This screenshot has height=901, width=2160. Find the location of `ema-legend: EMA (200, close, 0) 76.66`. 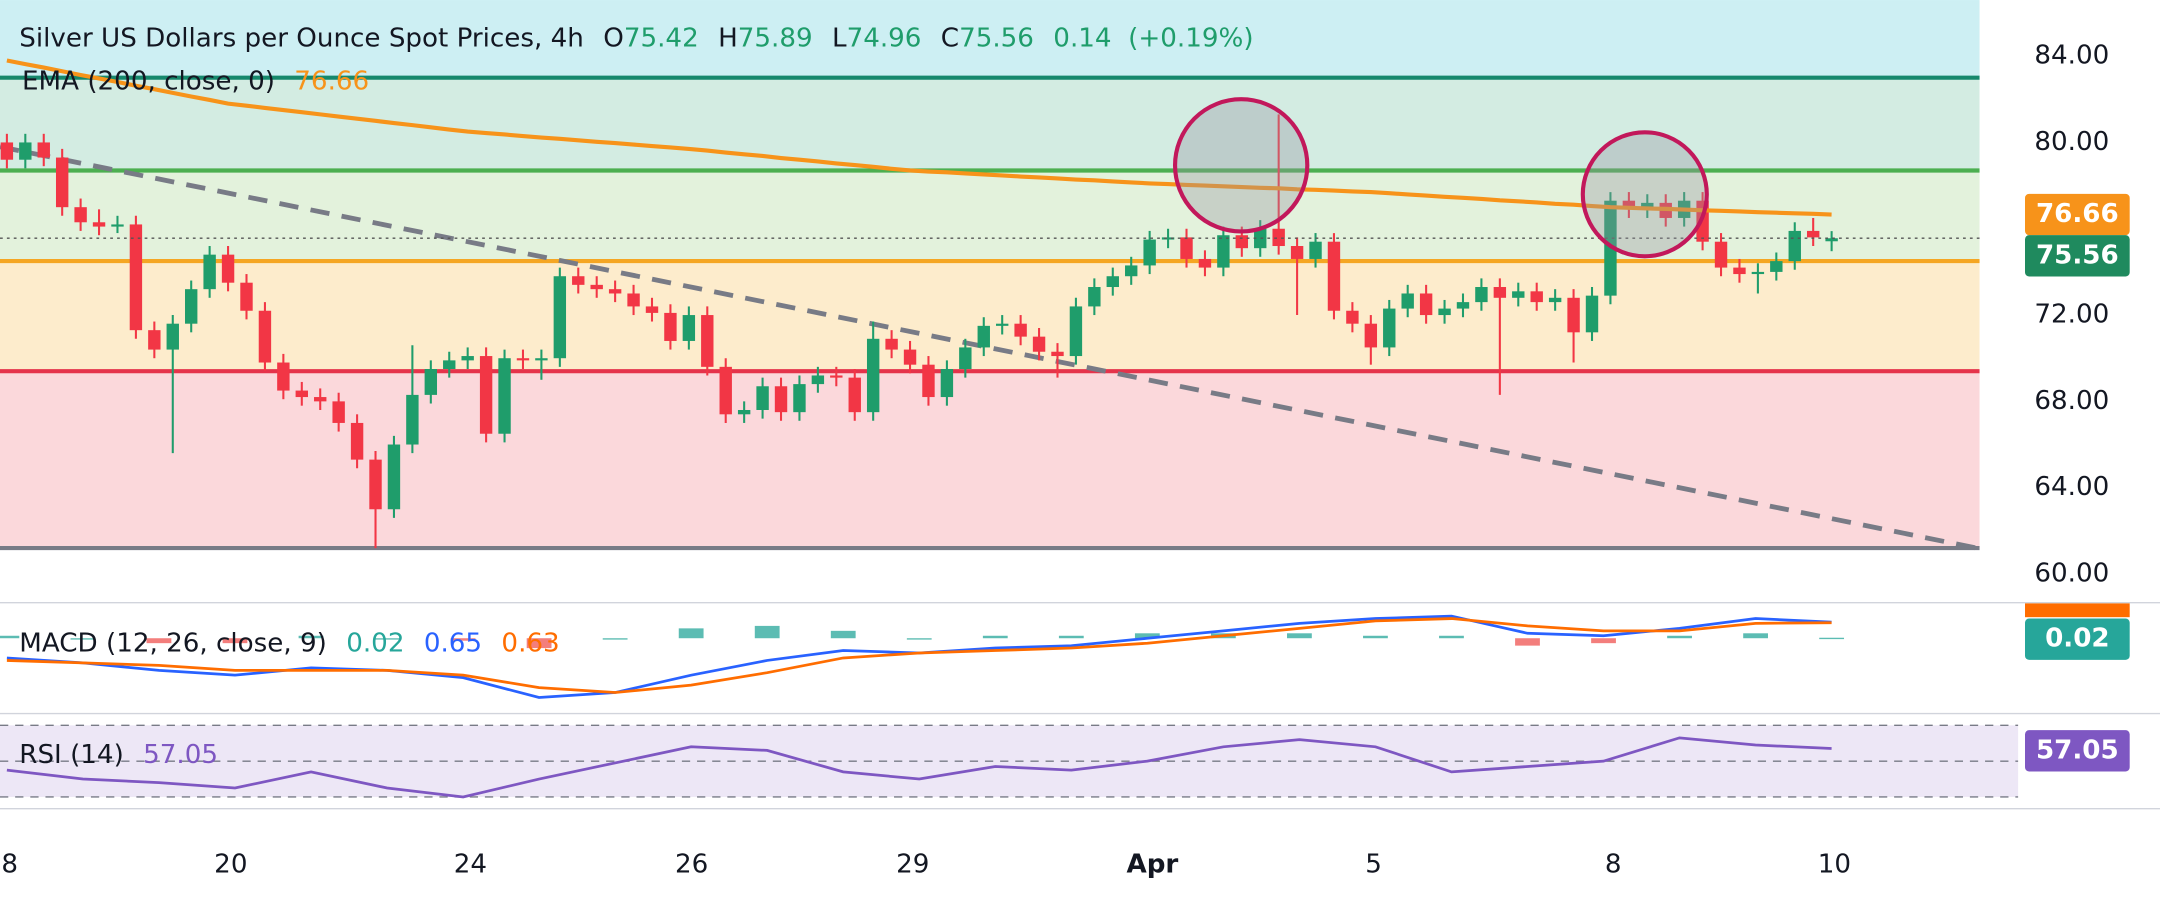

ema-legend: EMA (200, close, 0) 76.66 is located at coordinates (195, 81).